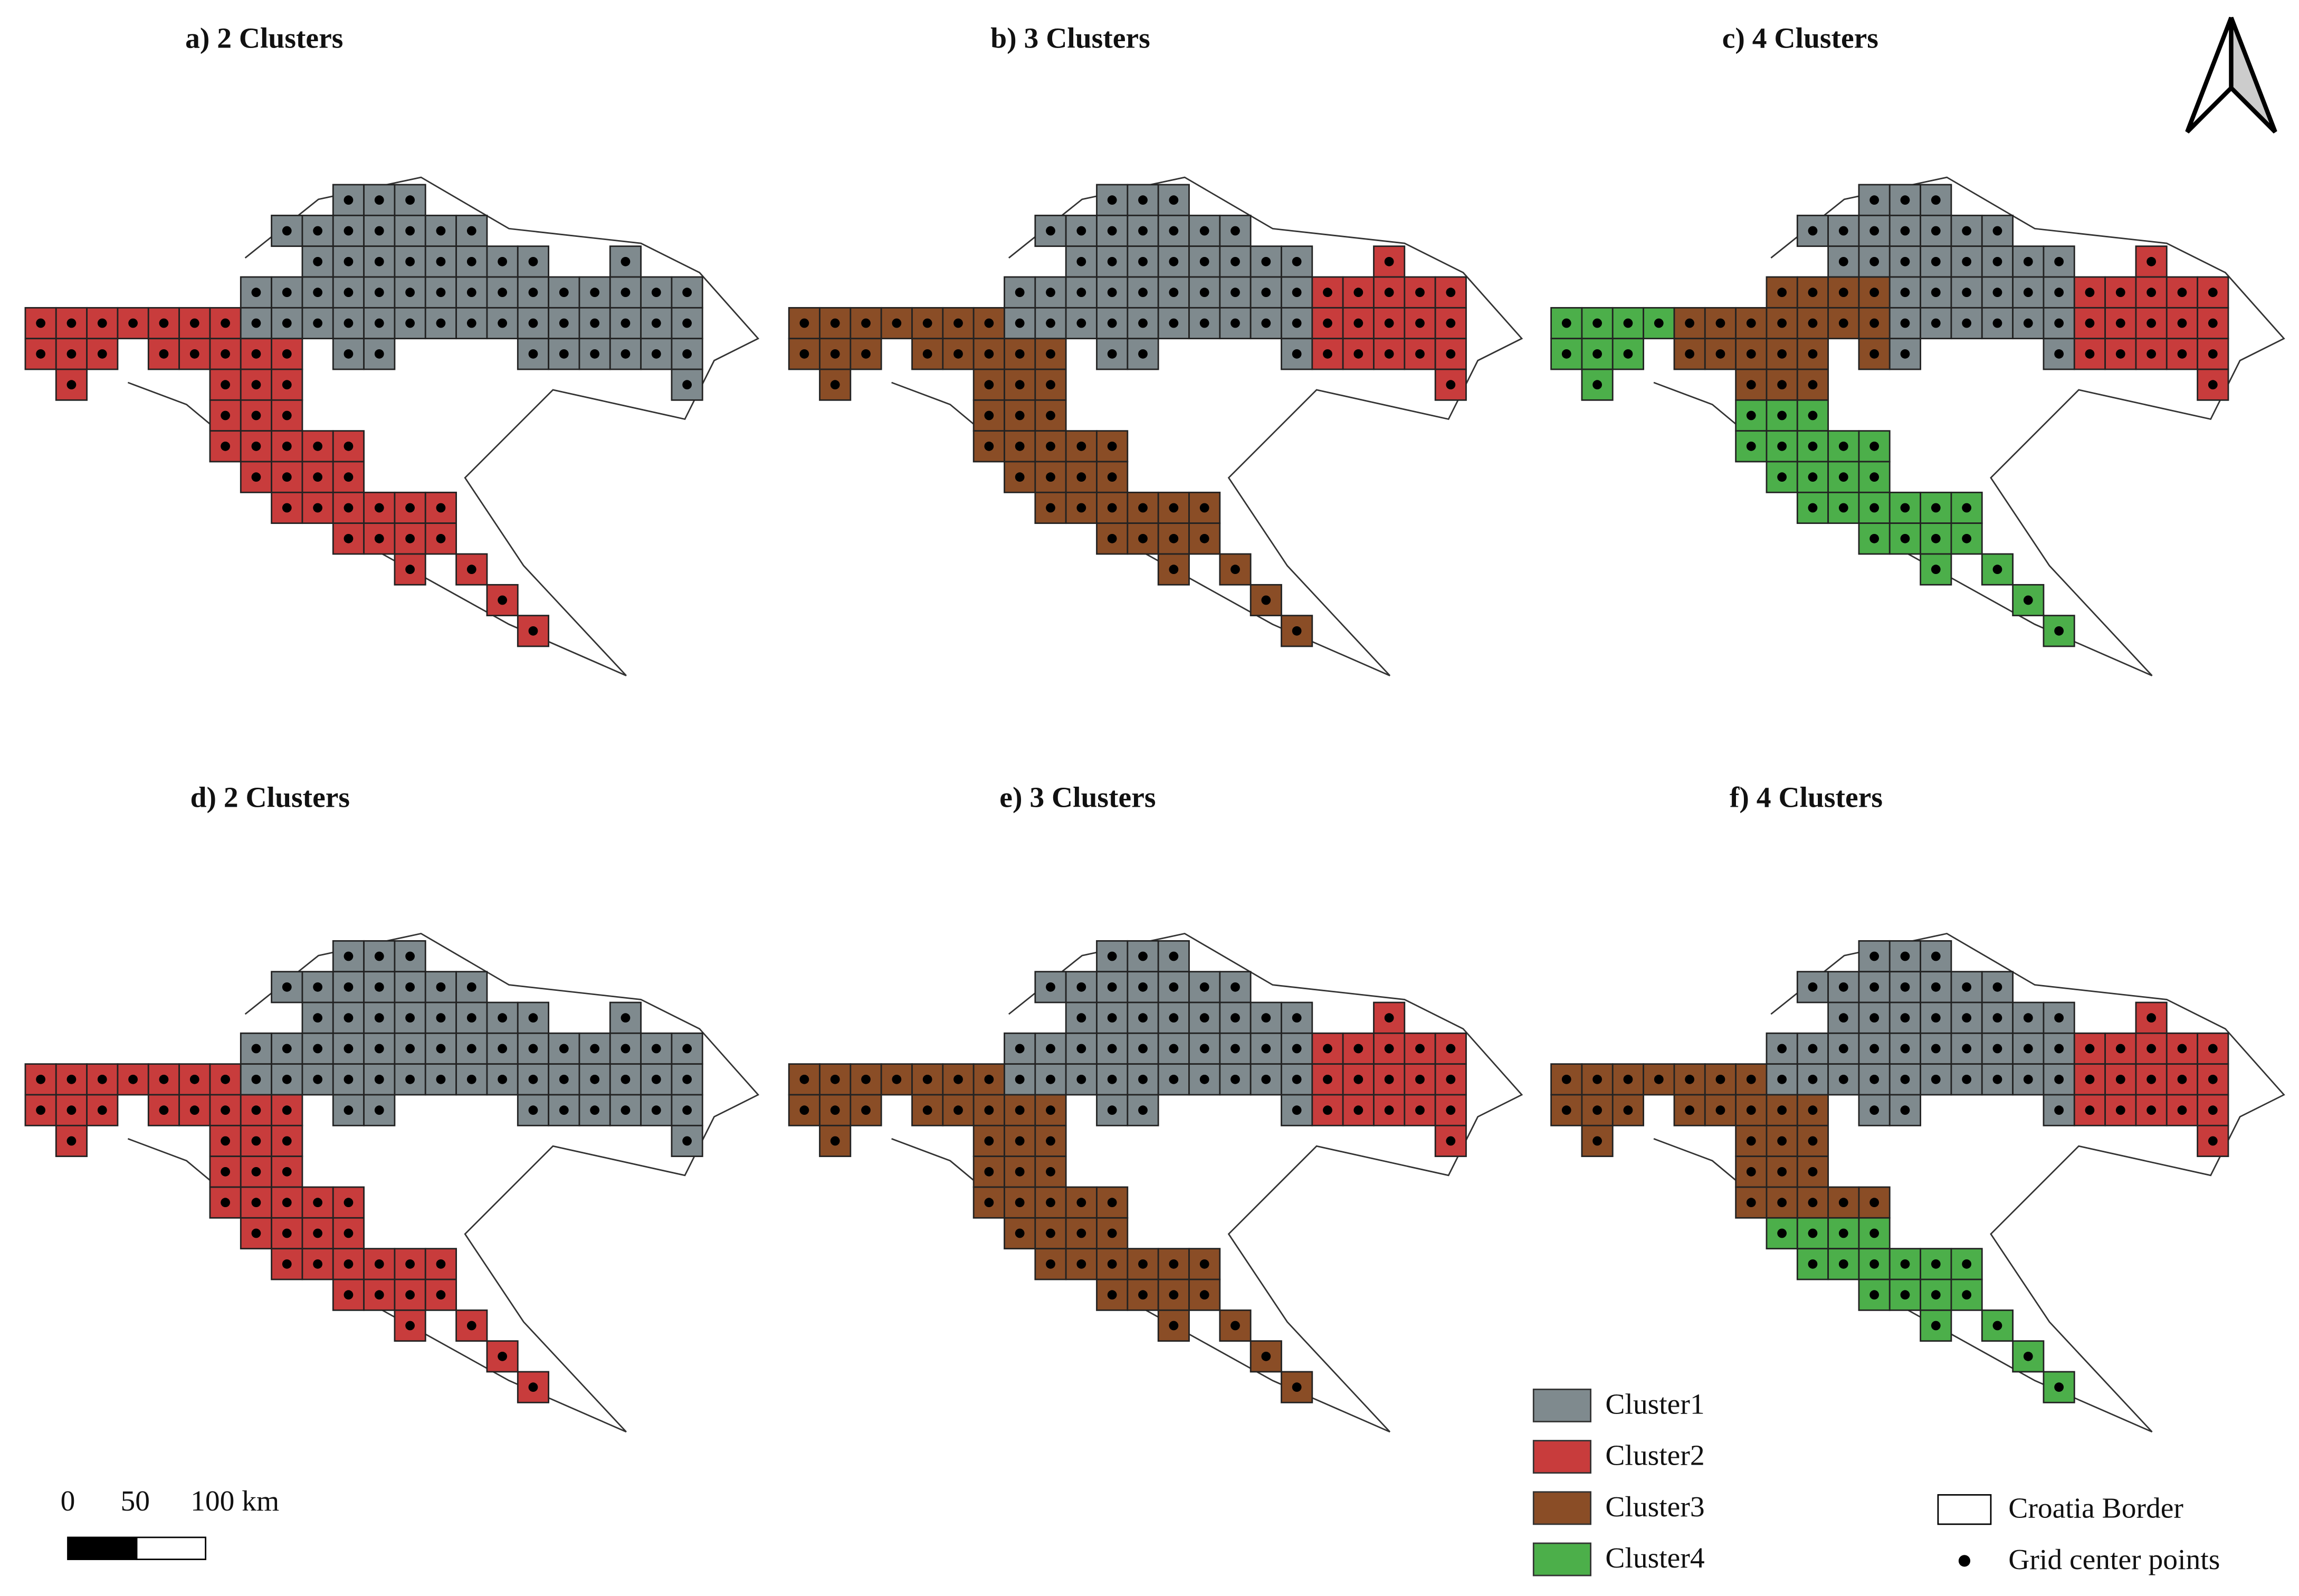 The height and width of the screenshot is (1596, 2299). What do you see at coordinates (235, 1501) in the screenshot?
I see `scale-label: 100 km` at bounding box center [235, 1501].